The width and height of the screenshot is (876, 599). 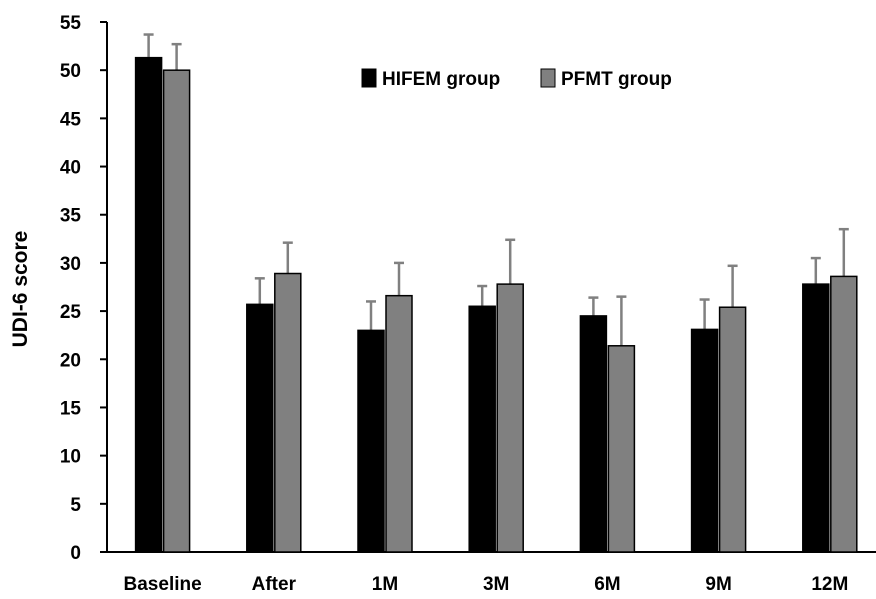 I want to click on y-tick-label: 10, so click(x=70, y=457).